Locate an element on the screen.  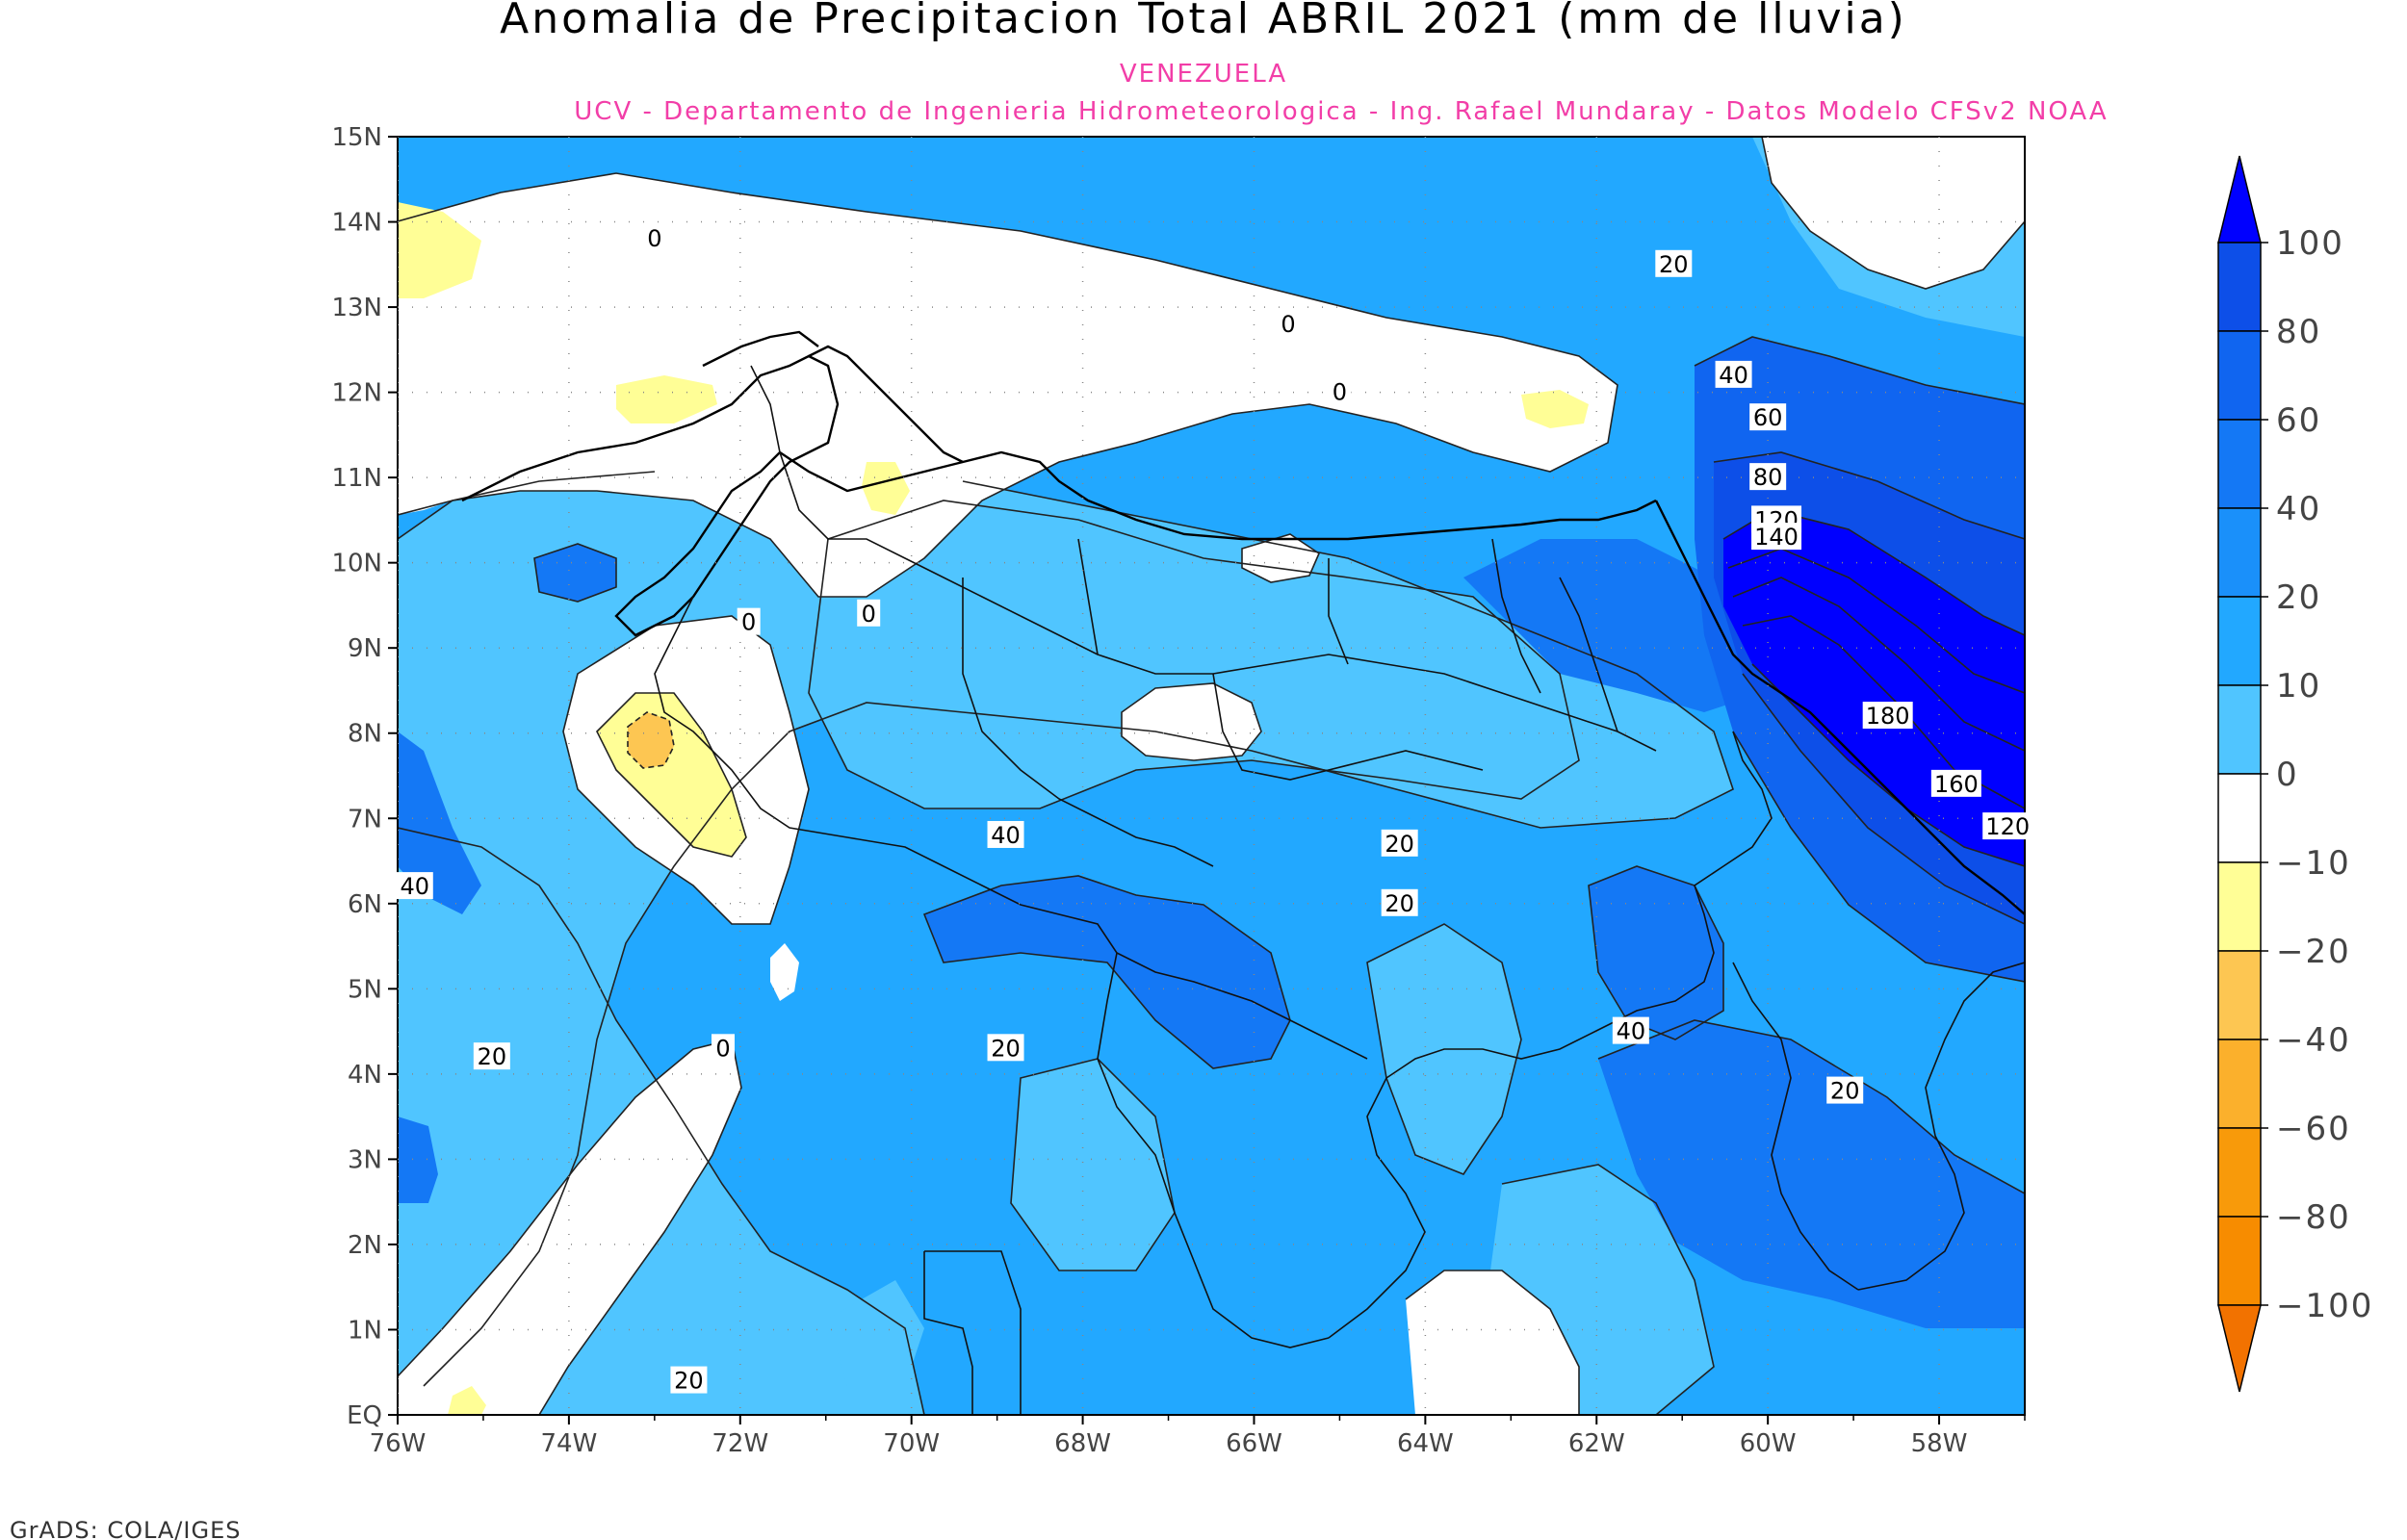
contour-label: 180 is located at coordinates (1888, 716).